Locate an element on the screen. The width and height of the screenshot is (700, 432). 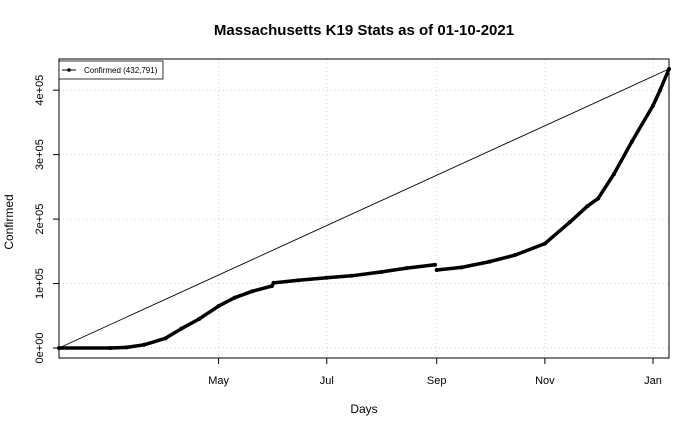
legend-box is located at coordinates (111, 70).